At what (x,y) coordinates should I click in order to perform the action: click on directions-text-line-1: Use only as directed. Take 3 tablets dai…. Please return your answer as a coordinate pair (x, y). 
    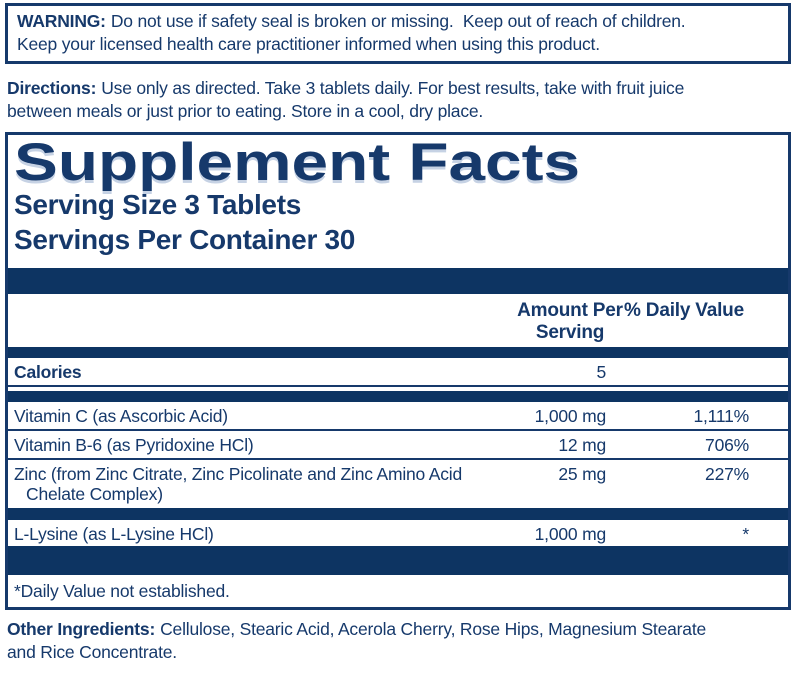
    Looking at the image, I should click on (393, 88).